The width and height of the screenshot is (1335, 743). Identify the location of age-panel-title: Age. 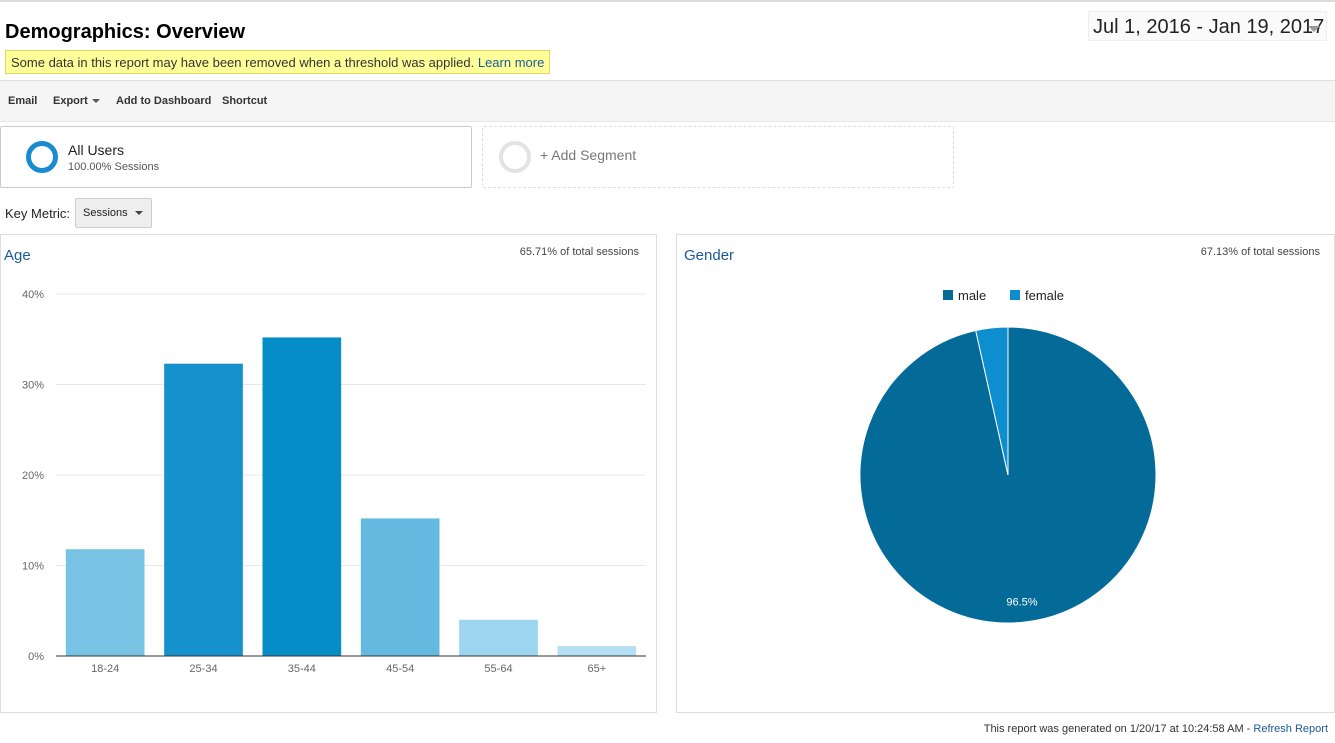
(17, 255).